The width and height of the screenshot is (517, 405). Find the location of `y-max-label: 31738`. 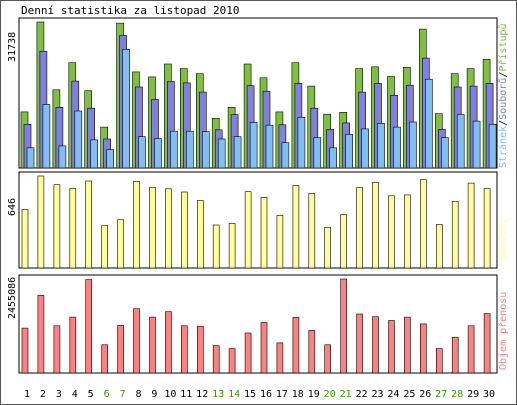

y-max-label: 31738 is located at coordinates (12, 47).